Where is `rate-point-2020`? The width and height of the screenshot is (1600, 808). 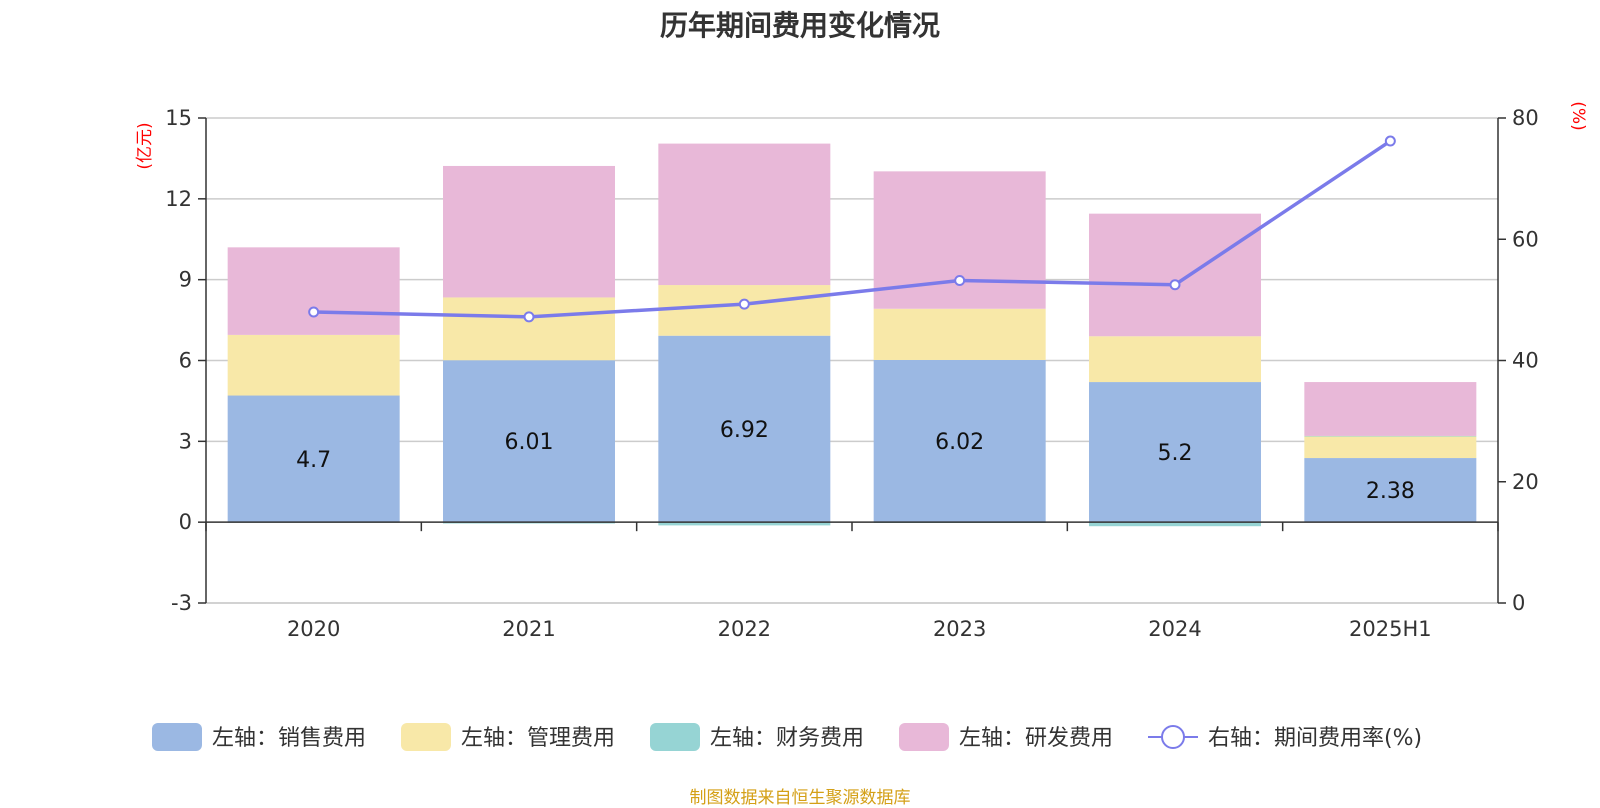 rate-point-2020 is located at coordinates (314, 312).